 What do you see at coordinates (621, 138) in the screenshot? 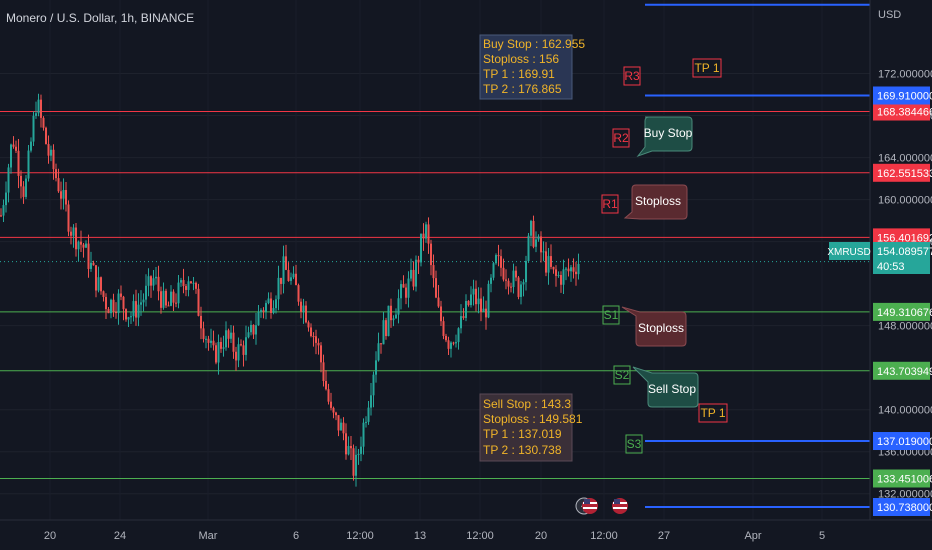
I see `level-tag-r2: R2` at bounding box center [621, 138].